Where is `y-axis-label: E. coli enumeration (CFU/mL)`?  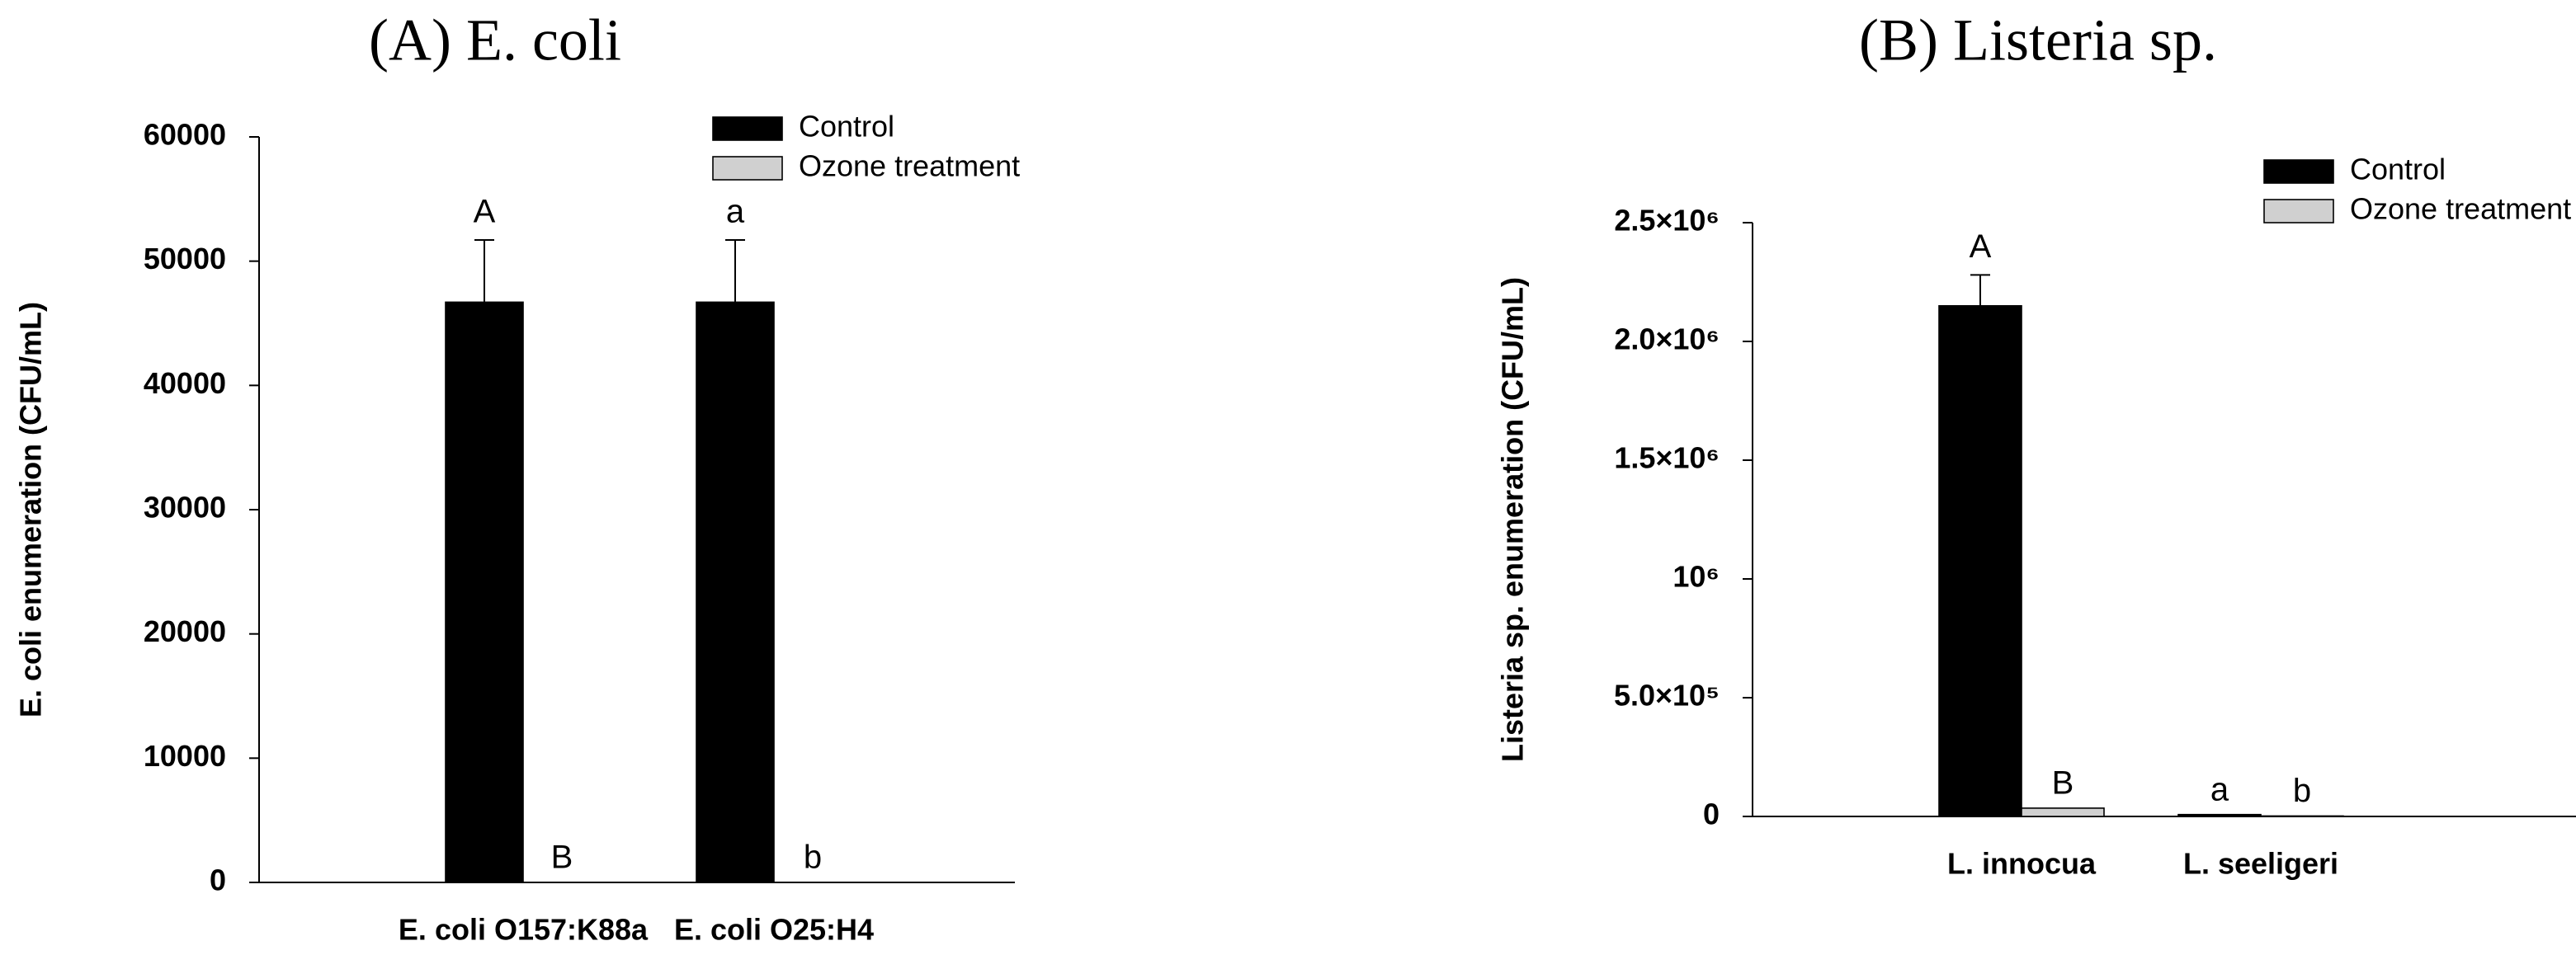
y-axis-label: E. coli enumeration (CFU/mL) is located at coordinates (31, 509).